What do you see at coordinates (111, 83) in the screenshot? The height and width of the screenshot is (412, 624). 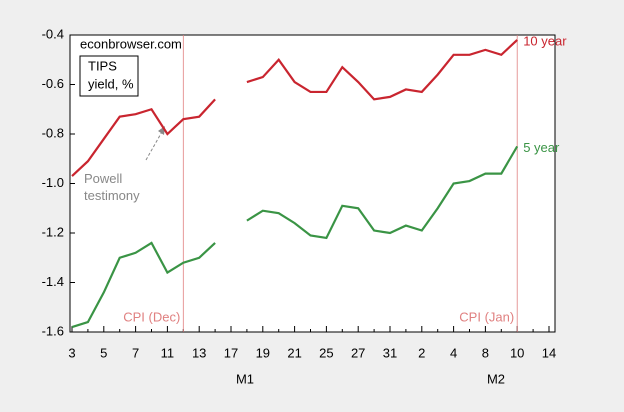 I see `legend-title: yield, %` at bounding box center [111, 83].